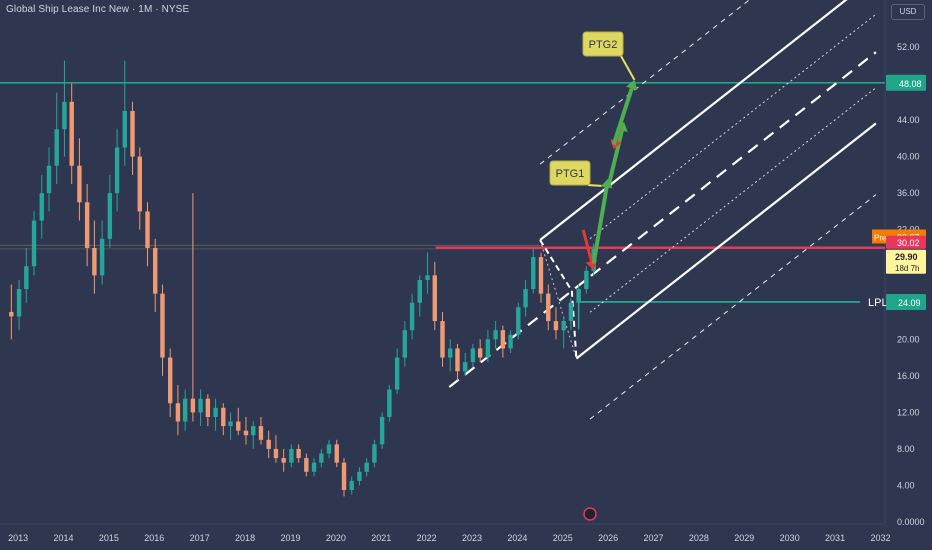 The image size is (932, 550). What do you see at coordinates (790, 538) in the screenshot?
I see `x-tick-label: 2030` at bounding box center [790, 538].